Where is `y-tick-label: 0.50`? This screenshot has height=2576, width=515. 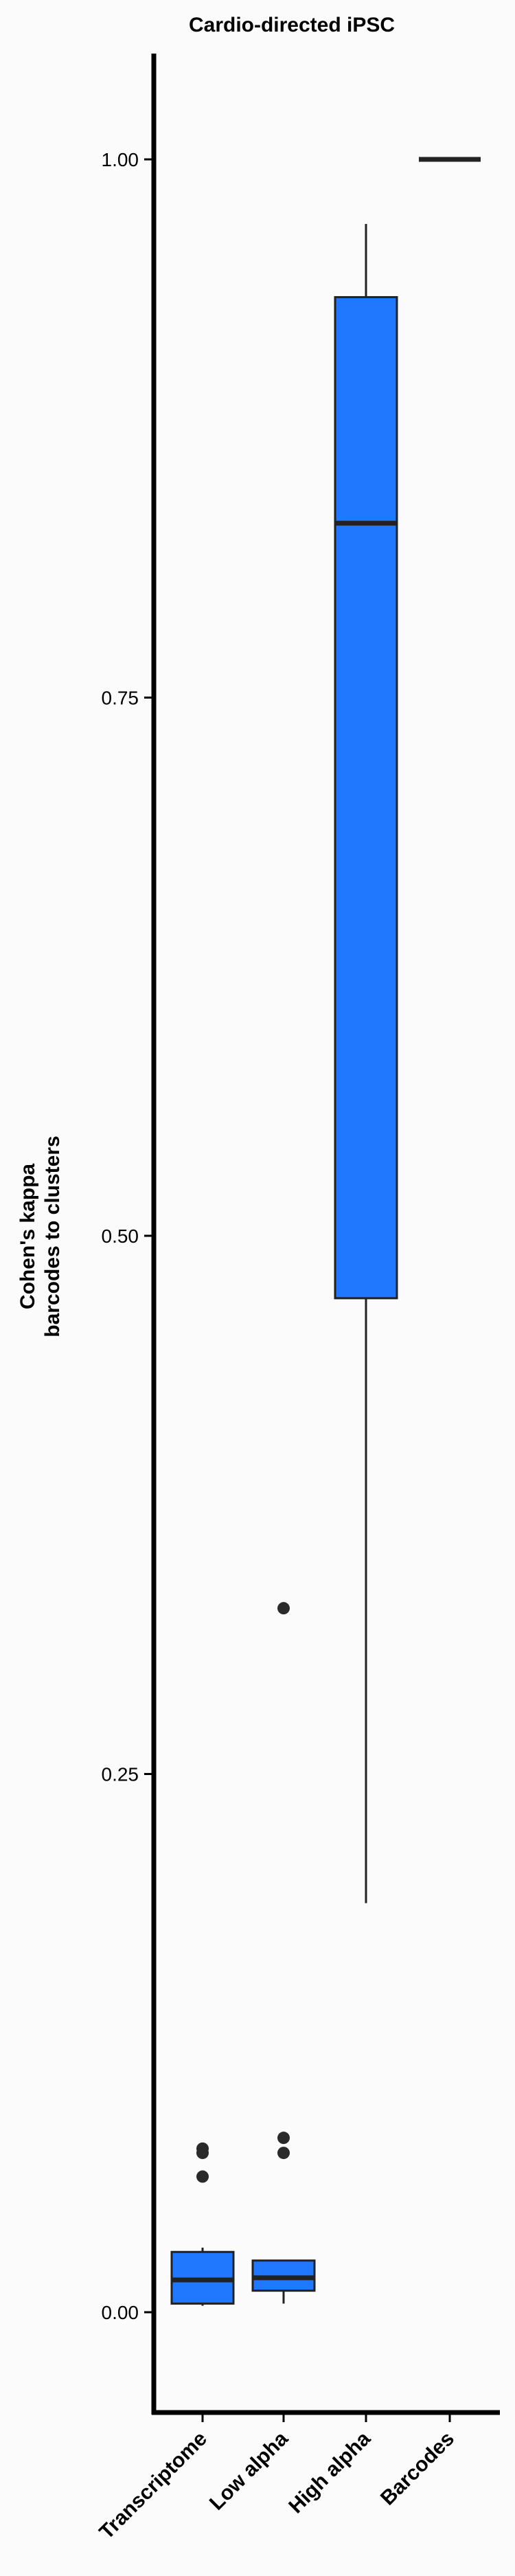
y-tick-label: 0.50 is located at coordinates (120, 1236).